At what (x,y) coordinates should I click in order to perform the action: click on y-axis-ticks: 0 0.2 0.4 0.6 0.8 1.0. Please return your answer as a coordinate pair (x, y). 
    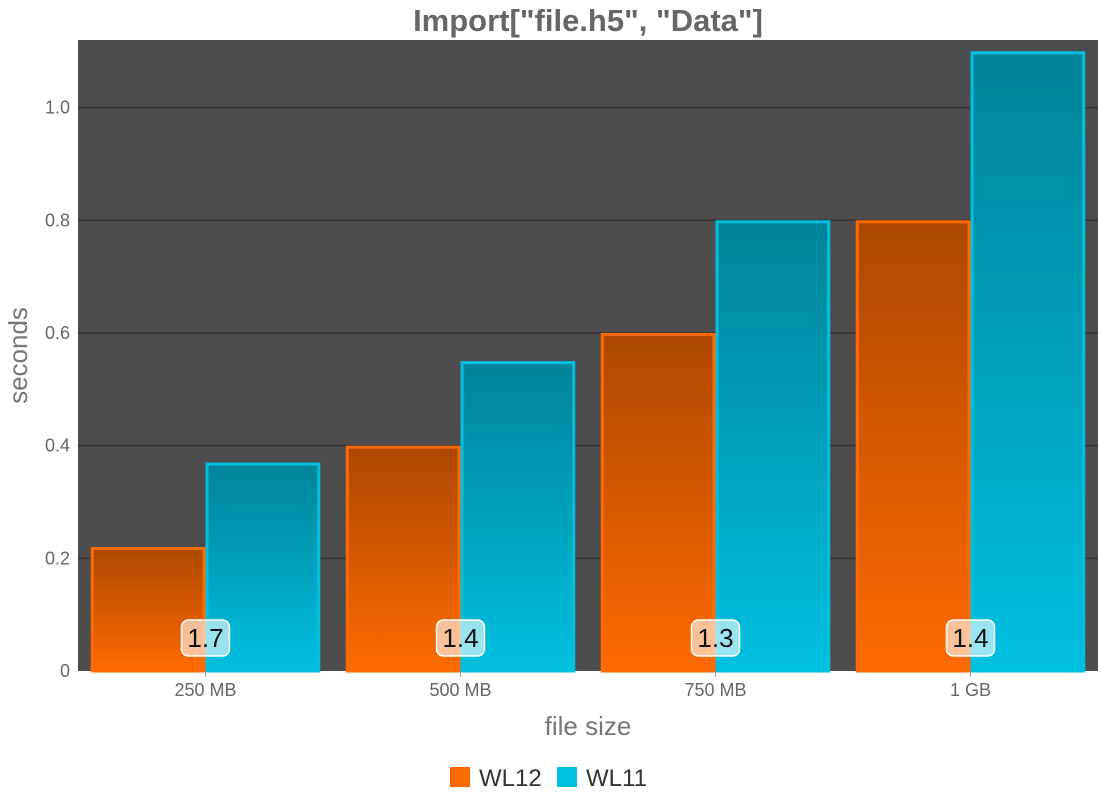
    Looking at the image, I should click on (57, 389).